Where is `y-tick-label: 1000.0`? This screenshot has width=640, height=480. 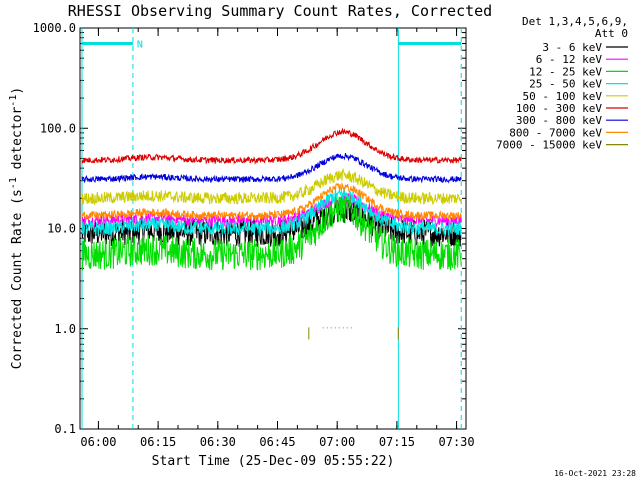 y-tick-label: 1000.0 is located at coordinates (54, 28).